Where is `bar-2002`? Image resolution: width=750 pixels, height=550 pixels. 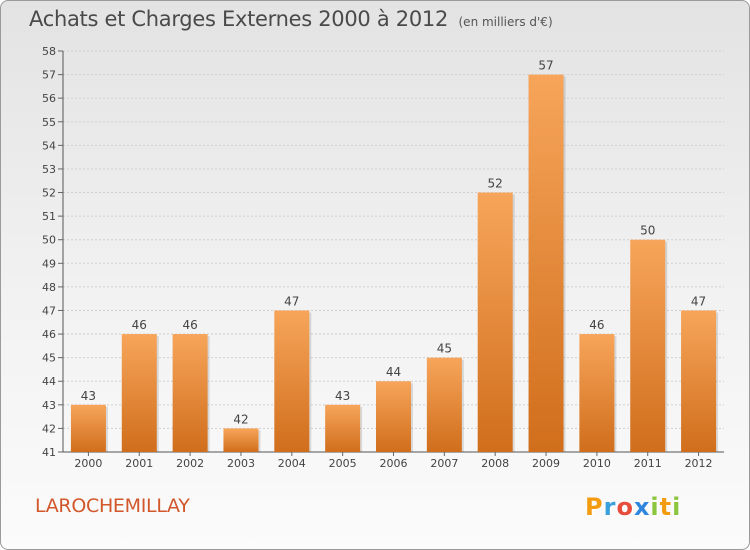
bar-2002 is located at coordinates (190, 393).